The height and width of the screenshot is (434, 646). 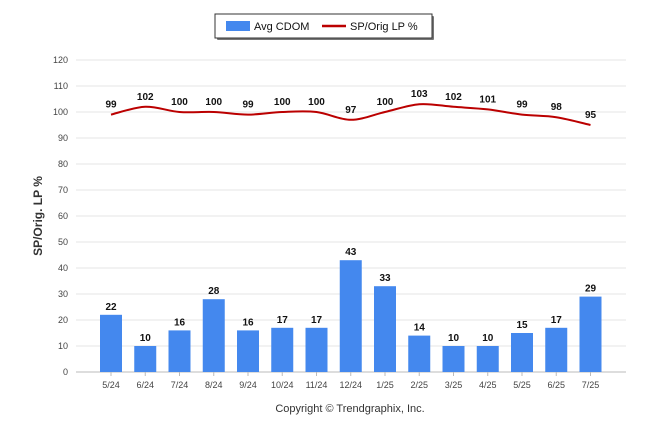 I want to click on y-tick-label: 30, so click(x=63, y=294).